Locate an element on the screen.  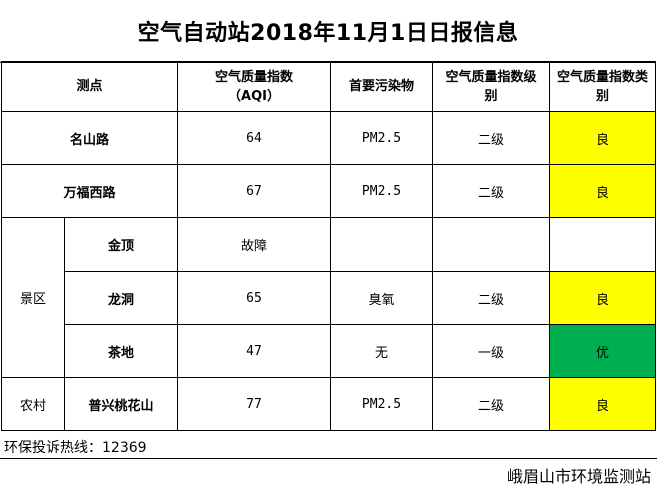
table-row: 名山路 64 PM2.5 二级 良 is located at coordinates (328, 138).